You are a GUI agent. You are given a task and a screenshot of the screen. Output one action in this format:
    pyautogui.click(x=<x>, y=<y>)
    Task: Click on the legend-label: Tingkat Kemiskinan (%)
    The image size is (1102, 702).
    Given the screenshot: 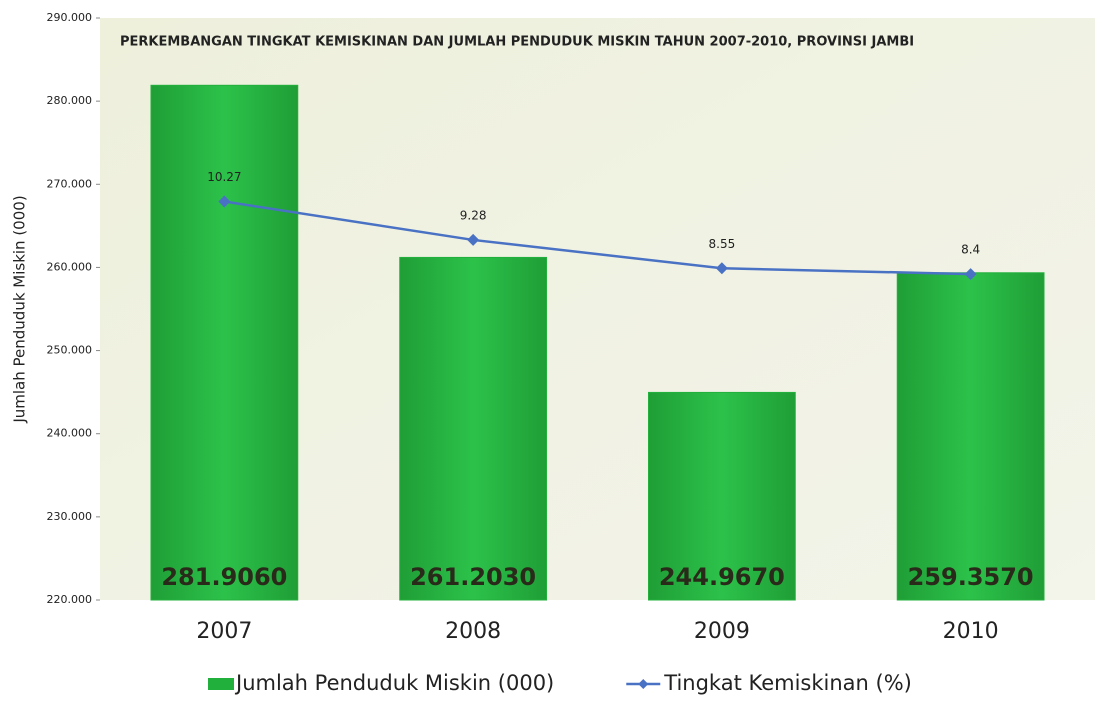 What is the action you would take?
    pyautogui.click(x=787, y=683)
    